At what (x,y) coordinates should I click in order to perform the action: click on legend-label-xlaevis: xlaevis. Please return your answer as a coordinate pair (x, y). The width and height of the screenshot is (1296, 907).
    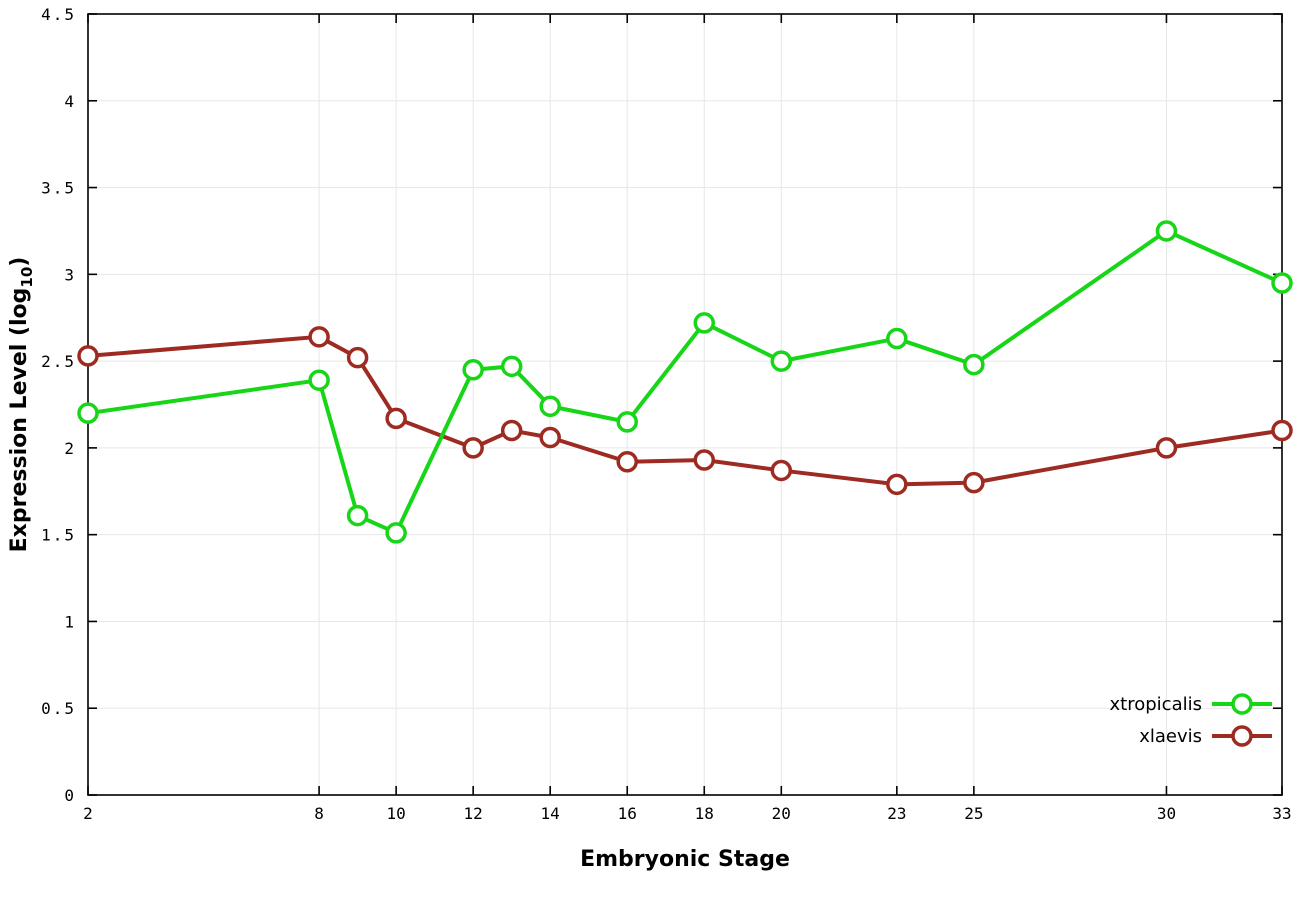
    Looking at the image, I should click on (1170, 736).